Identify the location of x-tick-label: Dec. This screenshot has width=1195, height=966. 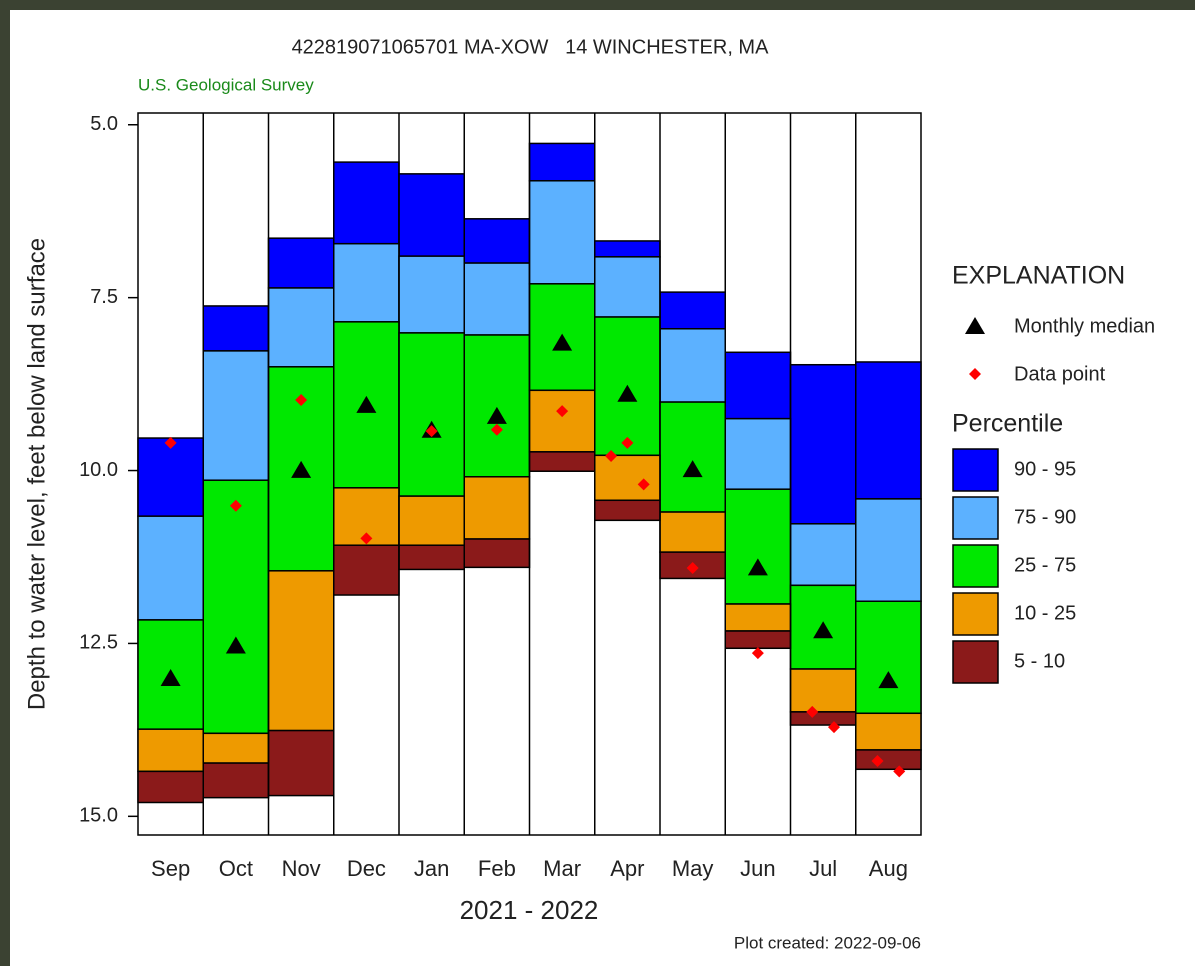
(366, 868).